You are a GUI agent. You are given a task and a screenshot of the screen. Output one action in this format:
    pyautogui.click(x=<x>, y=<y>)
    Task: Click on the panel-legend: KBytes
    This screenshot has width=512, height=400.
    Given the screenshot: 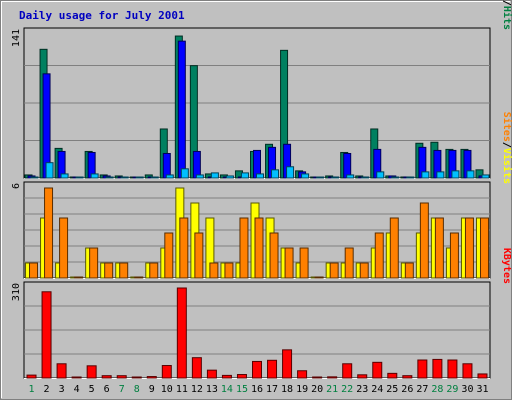 What is the action you would take?
    pyautogui.click(x=506, y=266)
    